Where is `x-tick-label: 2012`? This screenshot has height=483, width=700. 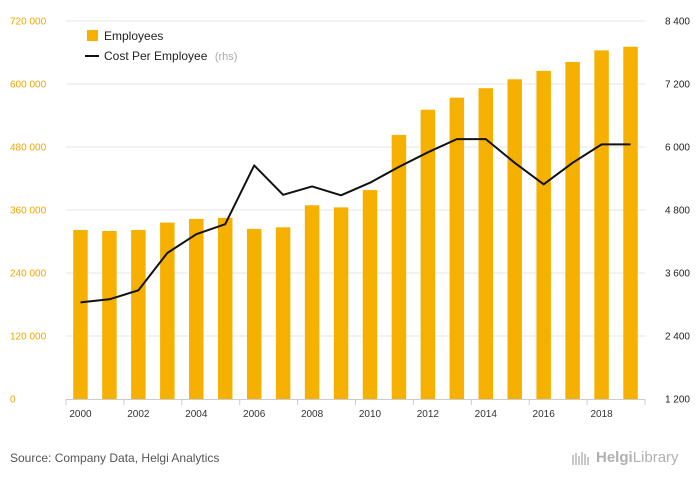
x-tick-label: 2012 is located at coordinates (428, 414).